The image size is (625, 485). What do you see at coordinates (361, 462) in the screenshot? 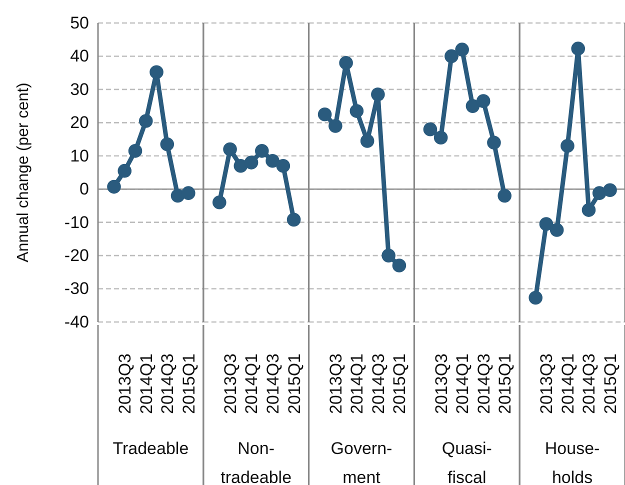
I see `x-axis-title: Govern- ment` at bounding box center [361, 462].